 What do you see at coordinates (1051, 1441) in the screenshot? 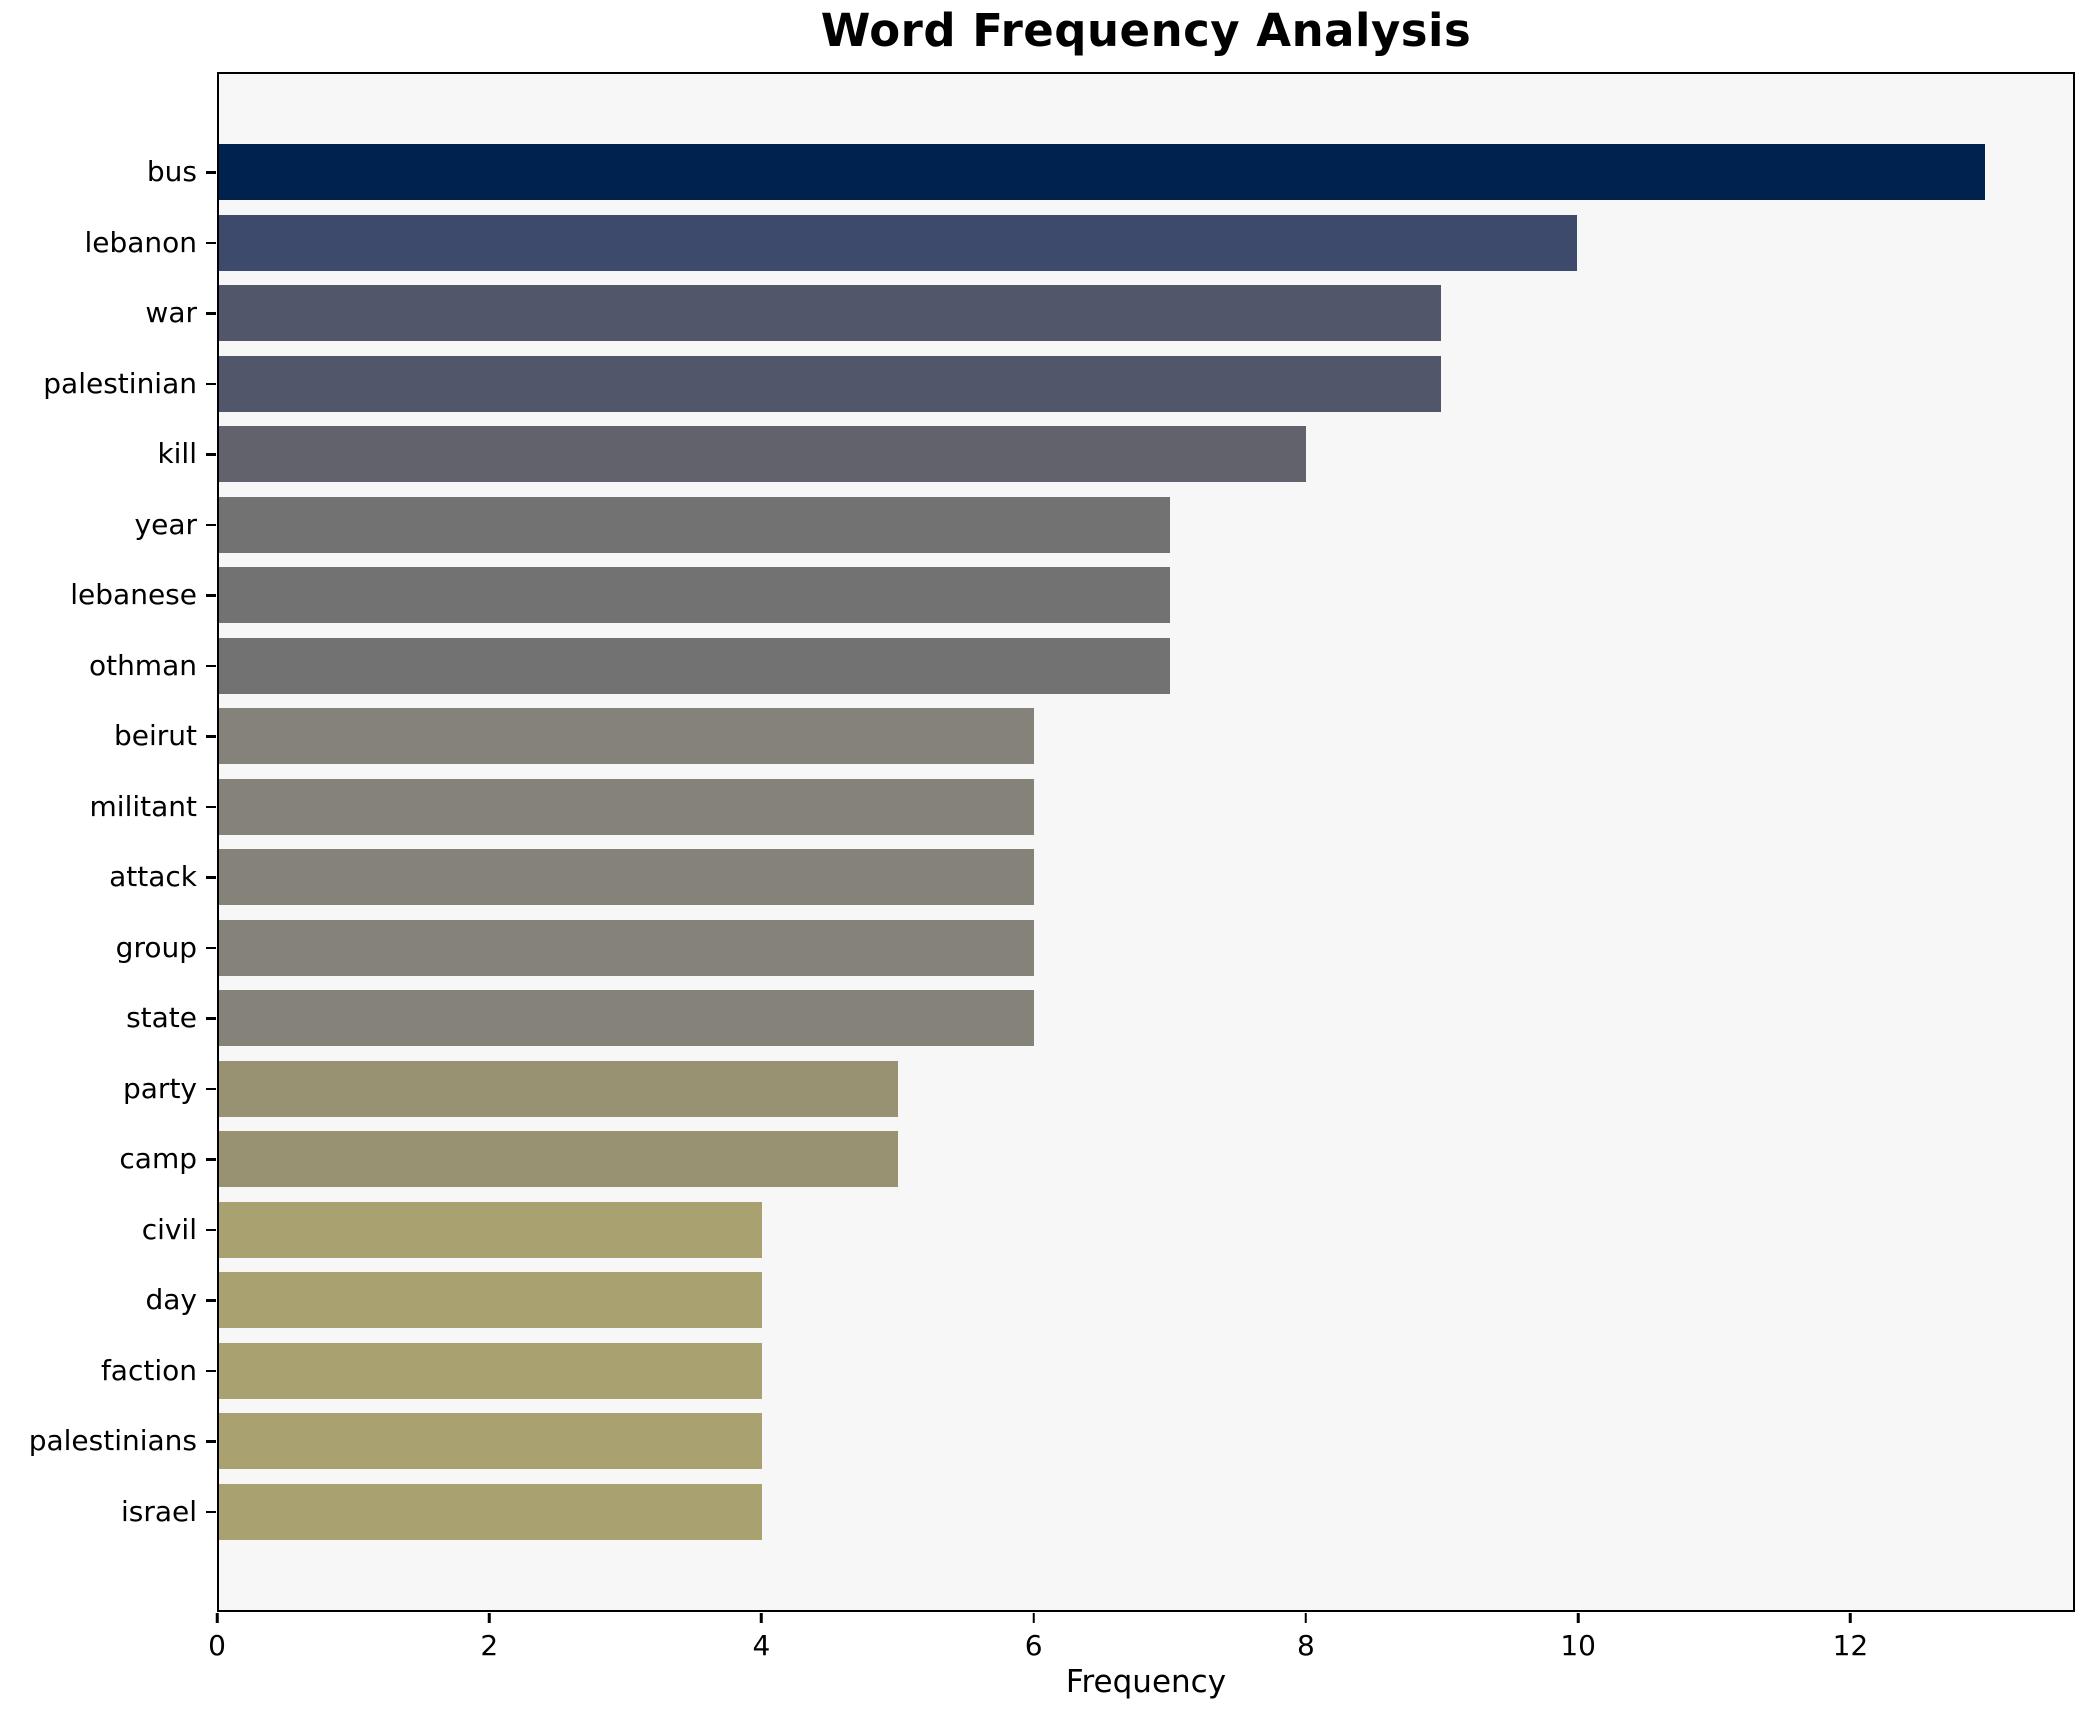
I see `bar-row: palestinians` at bounding box center [1051, 1441].